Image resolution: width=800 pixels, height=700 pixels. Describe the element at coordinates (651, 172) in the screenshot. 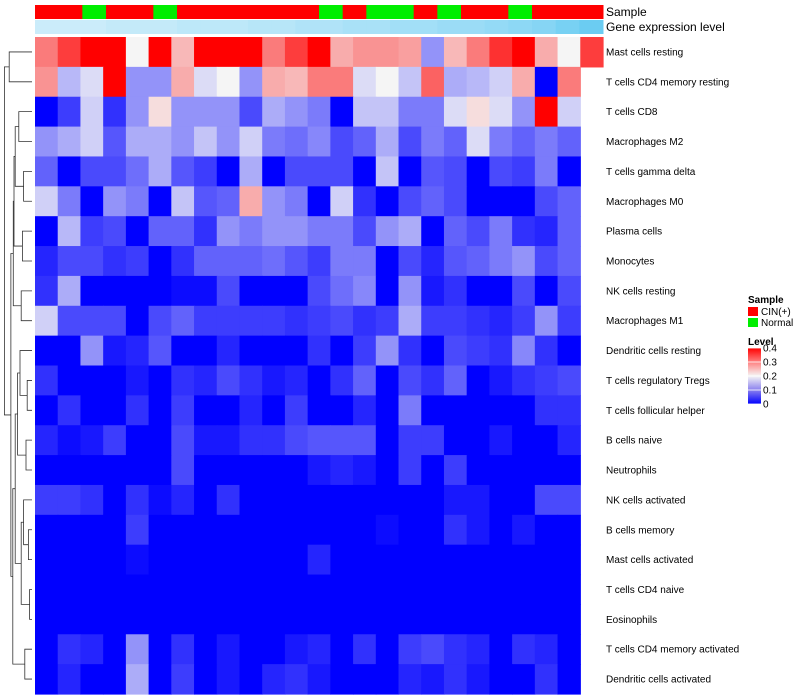

I see `row-label: T cells gamma delta` at that location.